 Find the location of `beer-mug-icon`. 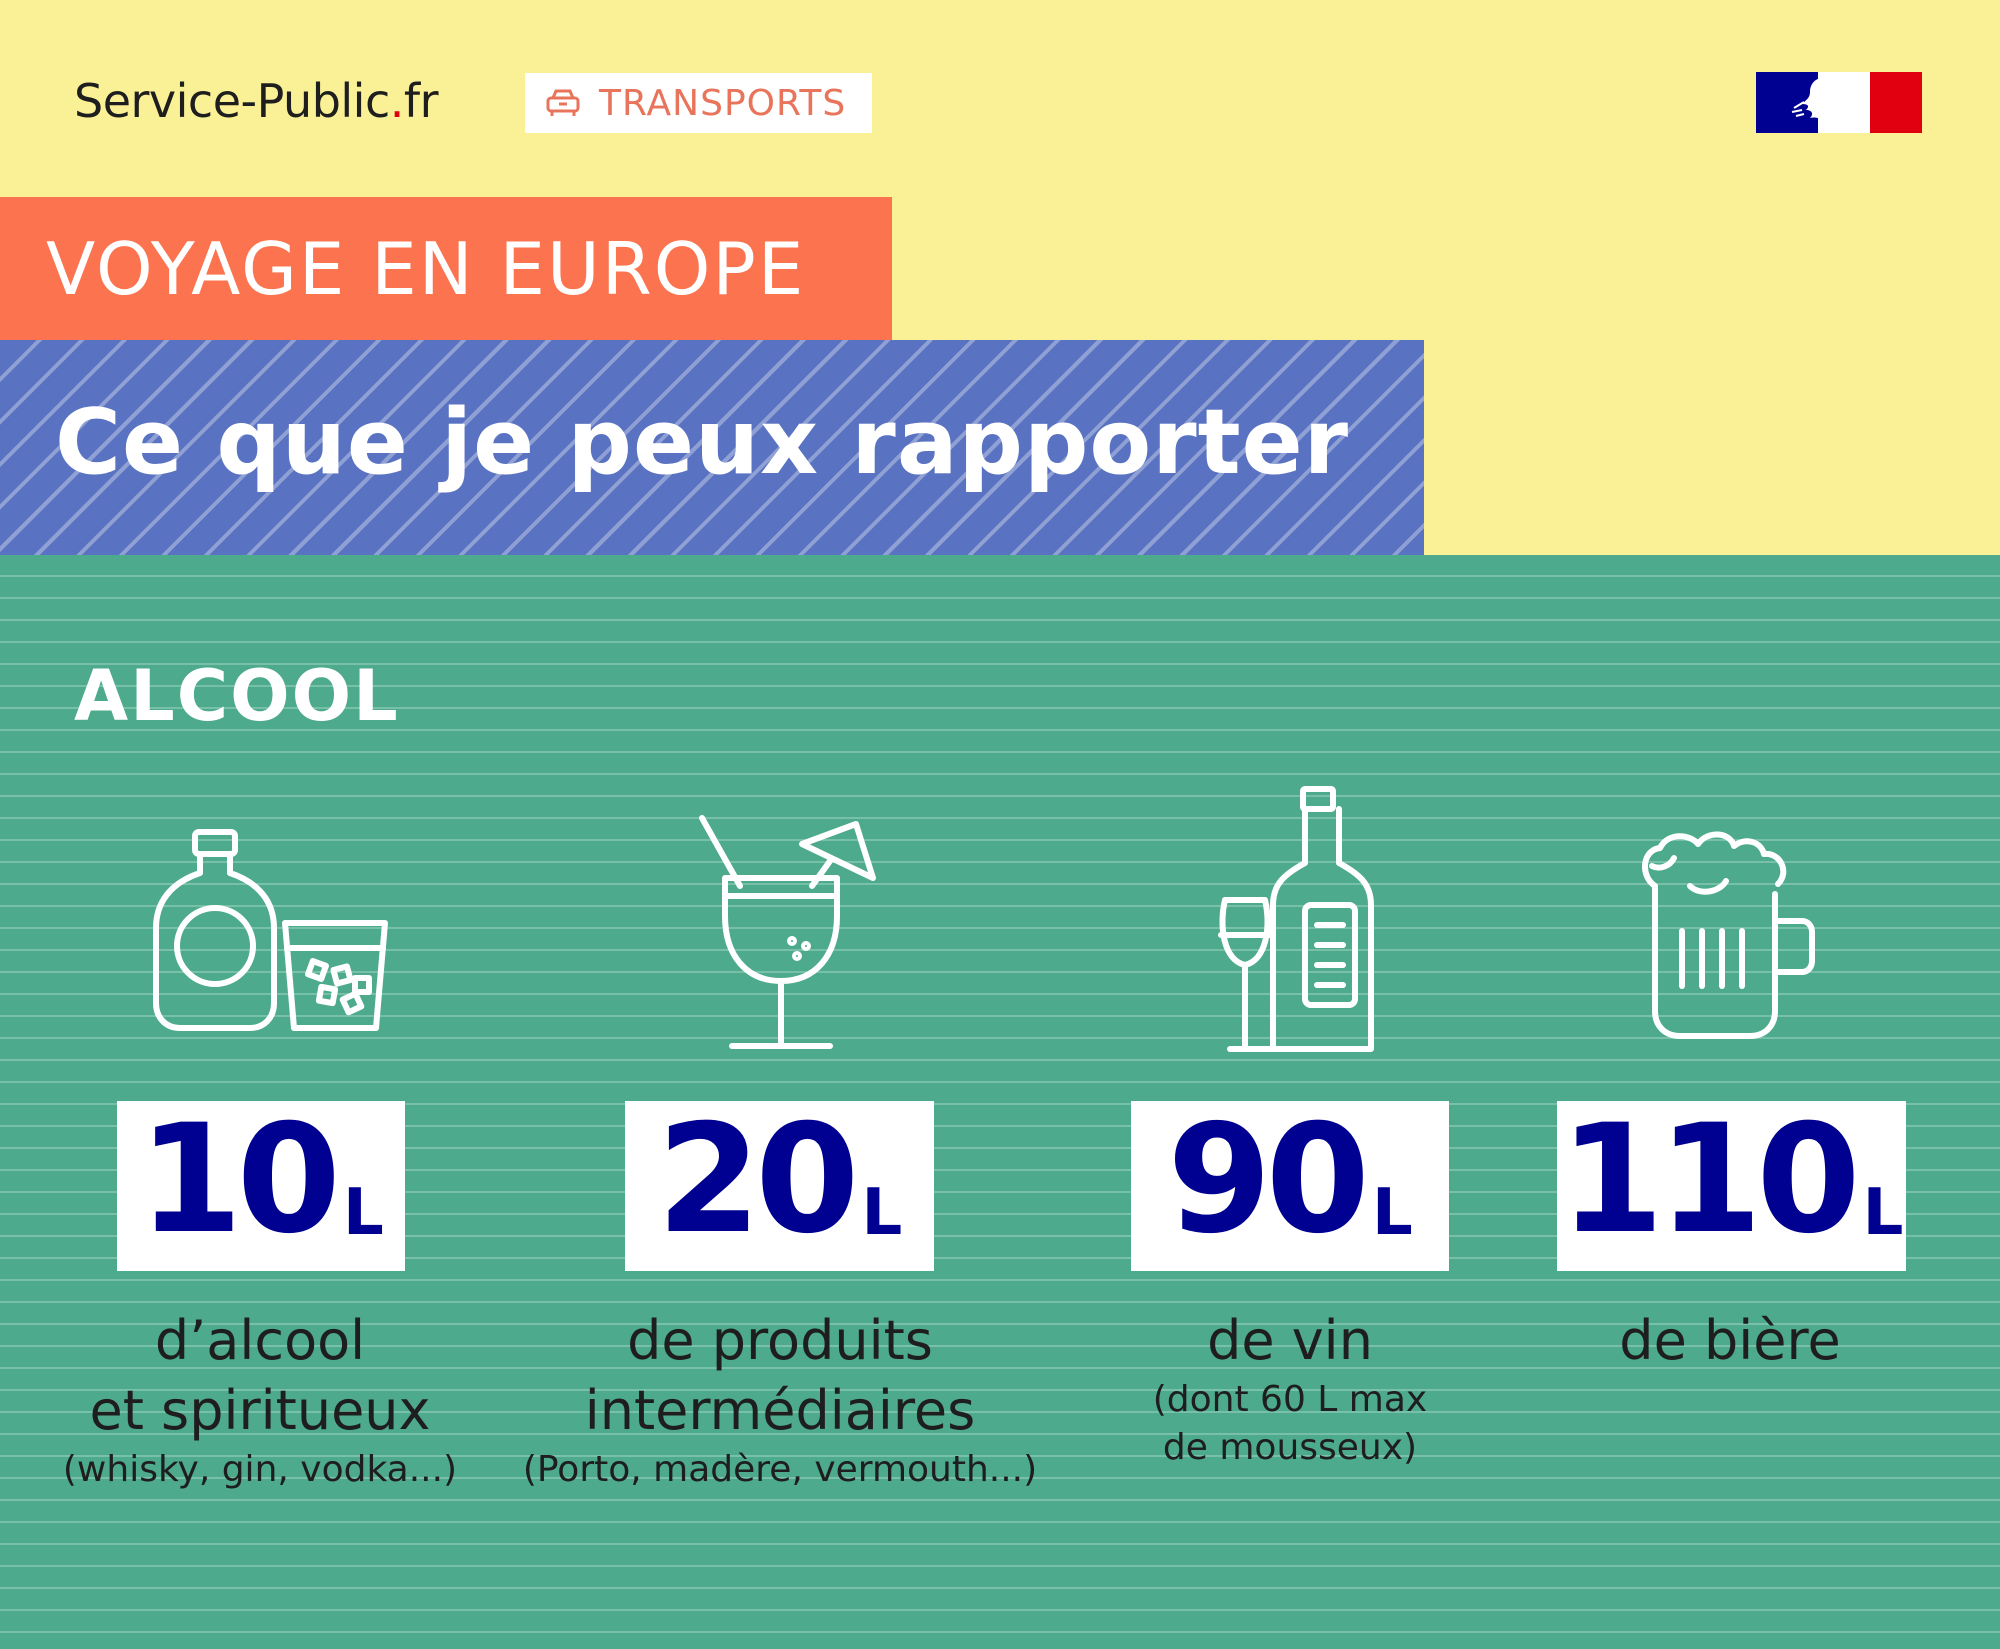

beer-mug-icon is located at coordinates (1728, 935).